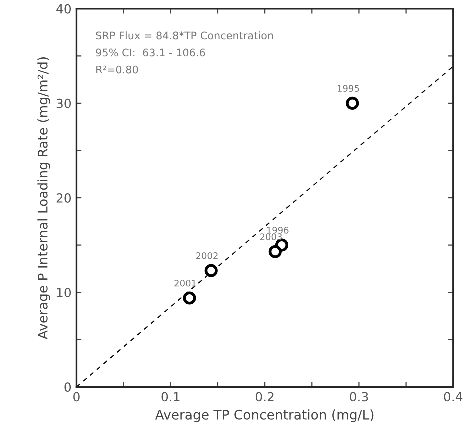 This screenshot has width=465, height=445. Describe the element at coordinates (453, 397) in the screenshot. I see `x-tick-label: 0.4` at that location.